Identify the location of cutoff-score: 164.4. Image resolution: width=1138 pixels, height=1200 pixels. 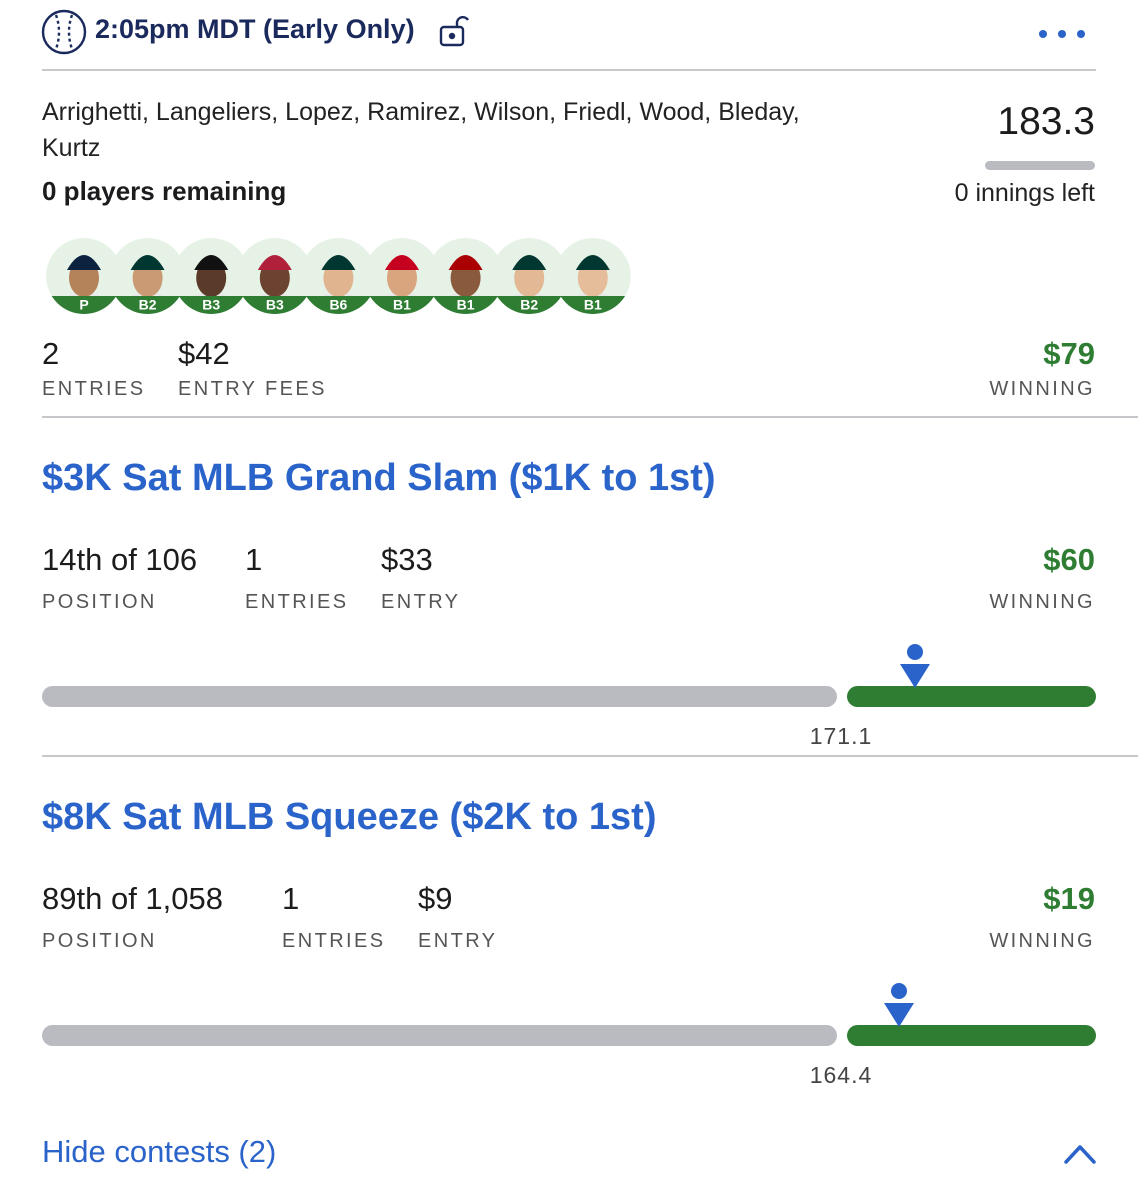
(841, 1075).